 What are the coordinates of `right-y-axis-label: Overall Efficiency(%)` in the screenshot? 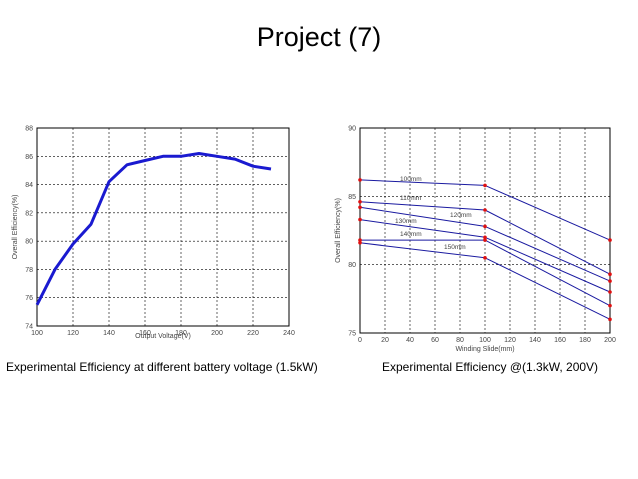 It's located at (338, 230).